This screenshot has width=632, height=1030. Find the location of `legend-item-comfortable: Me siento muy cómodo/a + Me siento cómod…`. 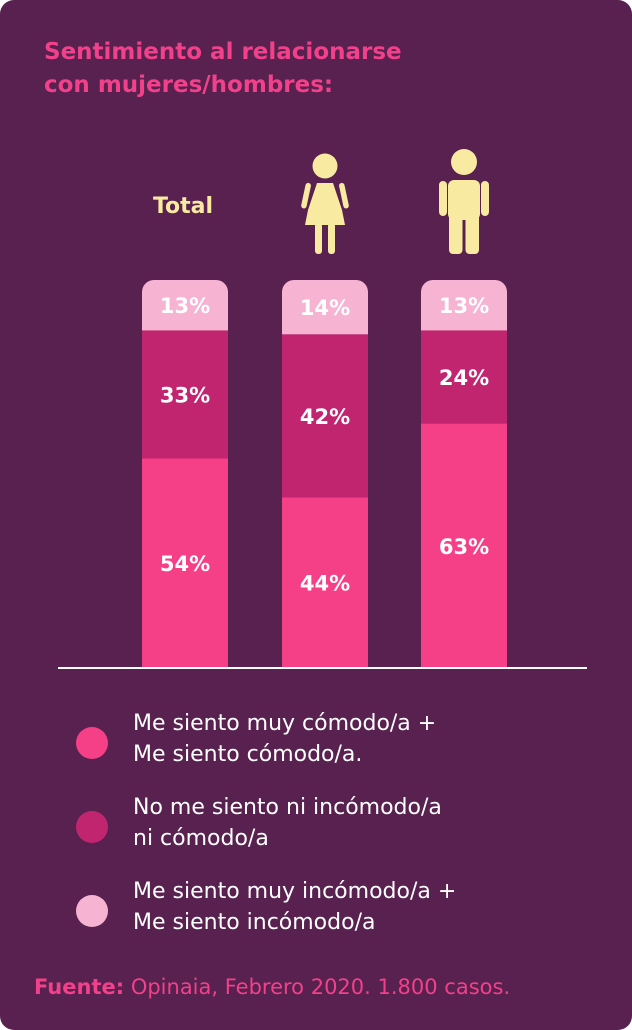

legend-item-comfortable: Me siento muy cómodo/a + Me siento cómod… is located at coordinates (341, 750).